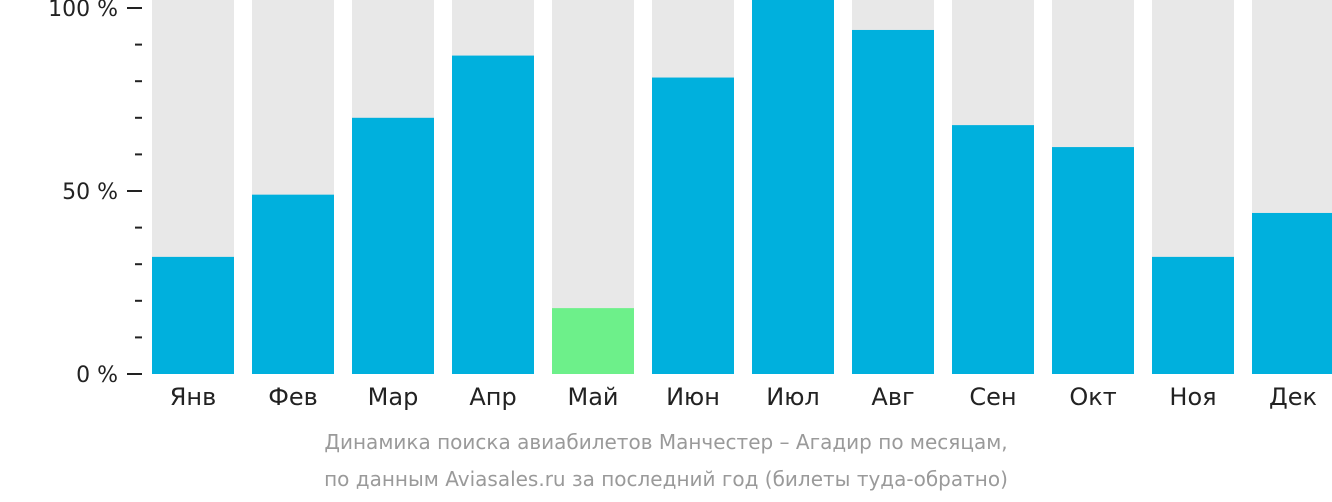 This screenshot has height=502, width=1332. Describe the element at coordinates (992, 397) in the screenshot. I see `x-tick-label: Сен` at that location.